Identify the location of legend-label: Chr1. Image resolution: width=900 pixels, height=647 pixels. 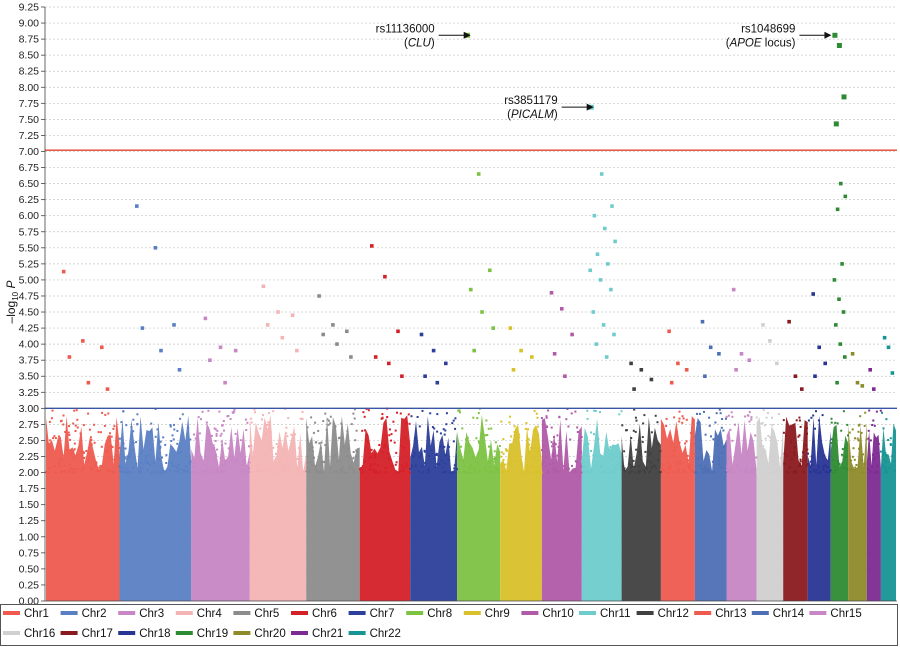
(36, 614).